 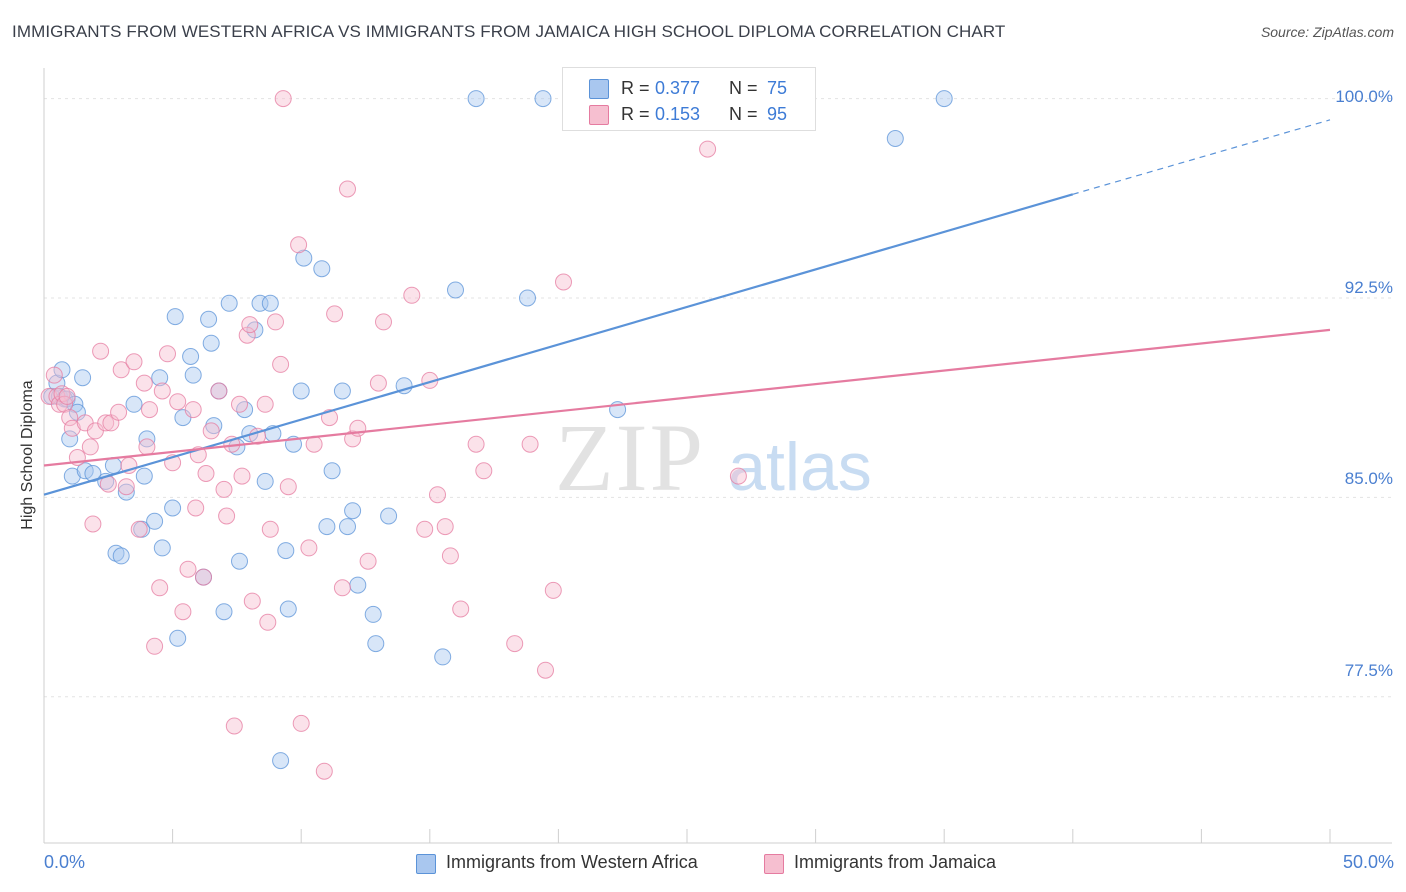 I want to click on x-tick-label-min: 0.0%, so click(x=65, y=862).